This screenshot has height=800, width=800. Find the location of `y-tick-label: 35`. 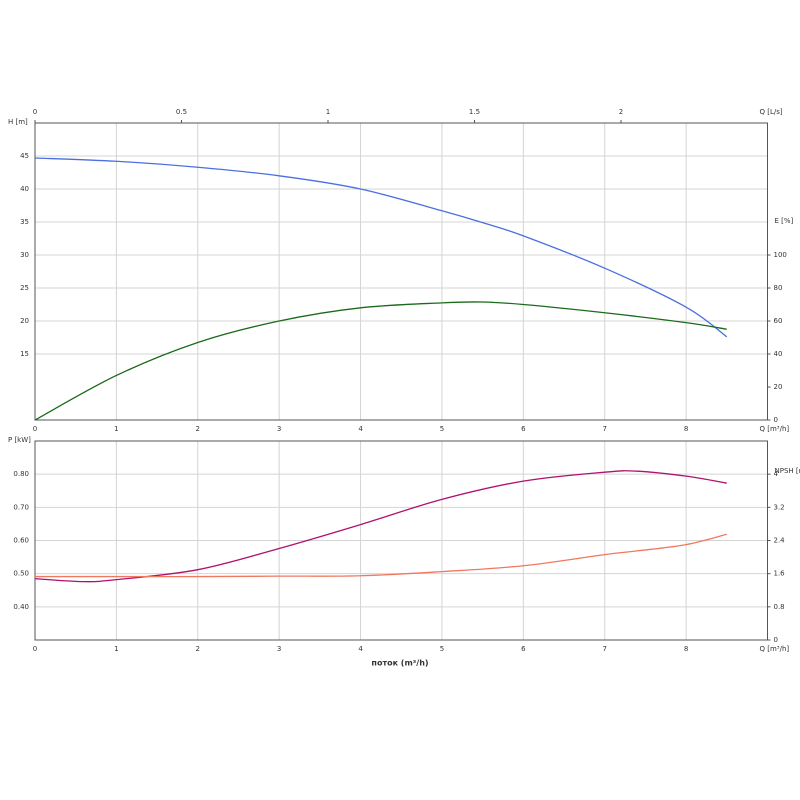

y-tick-label: 35 is located at coordinates (24, 222).